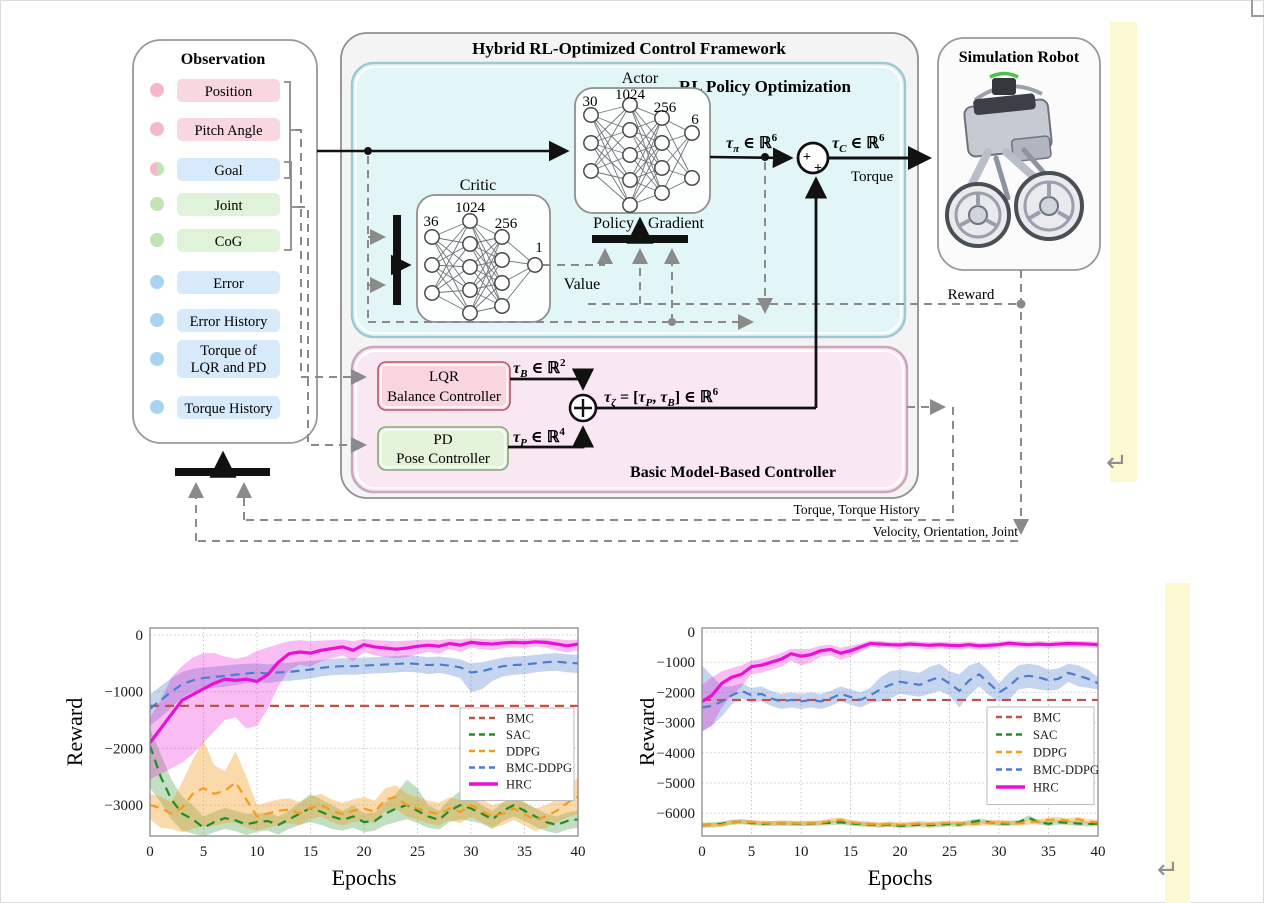 Image resolution: width=1264 pixels, height=903 pixels. Describe the element at coordinates (124, 693) in the screenshot. I see `svg-text: −1000` at that location.